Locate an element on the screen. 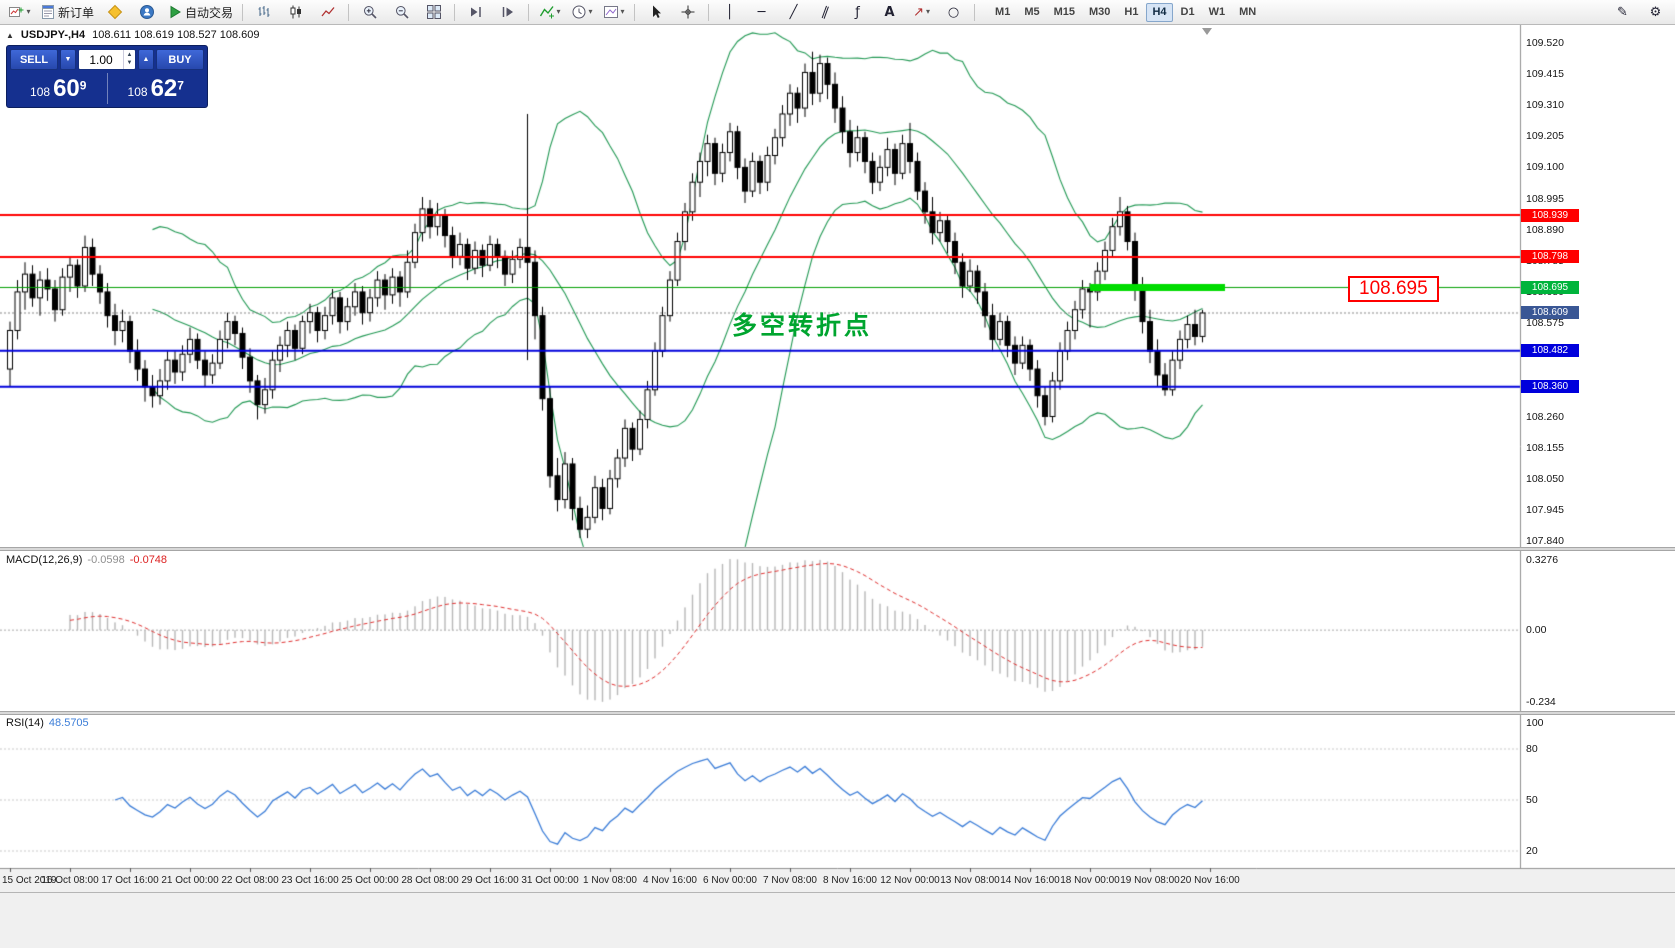 The height and width of the screenshot is (948, 1675). new-order-button: 新订单 is located at coordinates (67, 12).